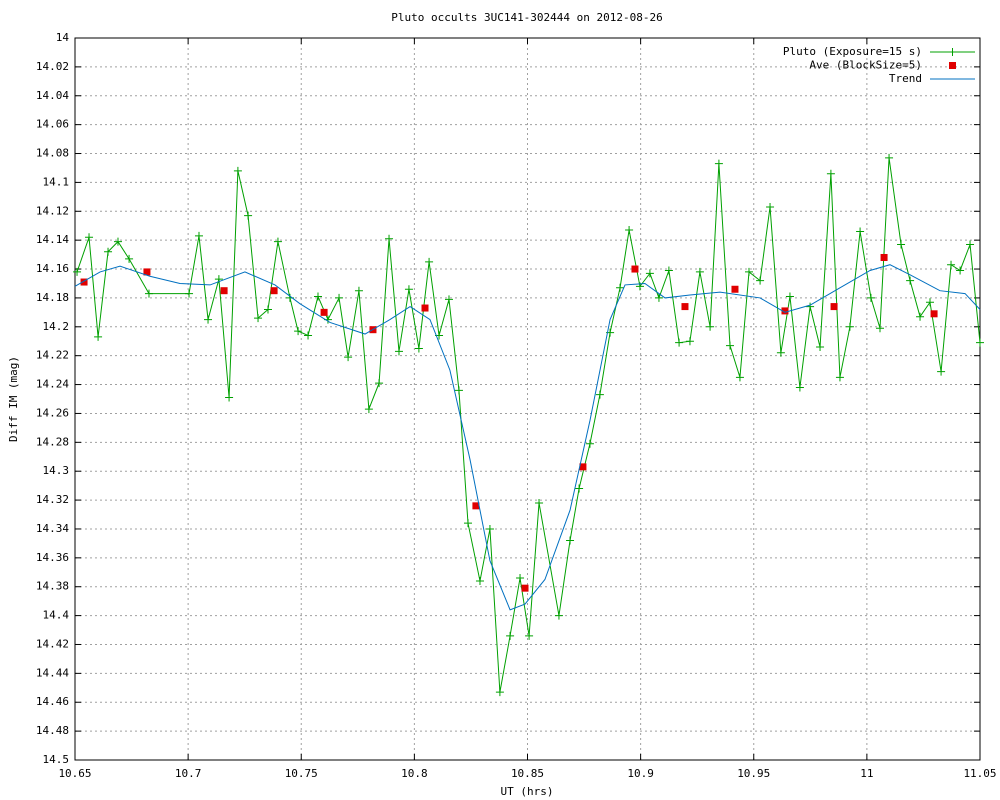  What do you see at coordinates (865, 65) in the screenshot?
I see `legend-label: Ave (BlockSize=5)` at bounding box center [865, 65].